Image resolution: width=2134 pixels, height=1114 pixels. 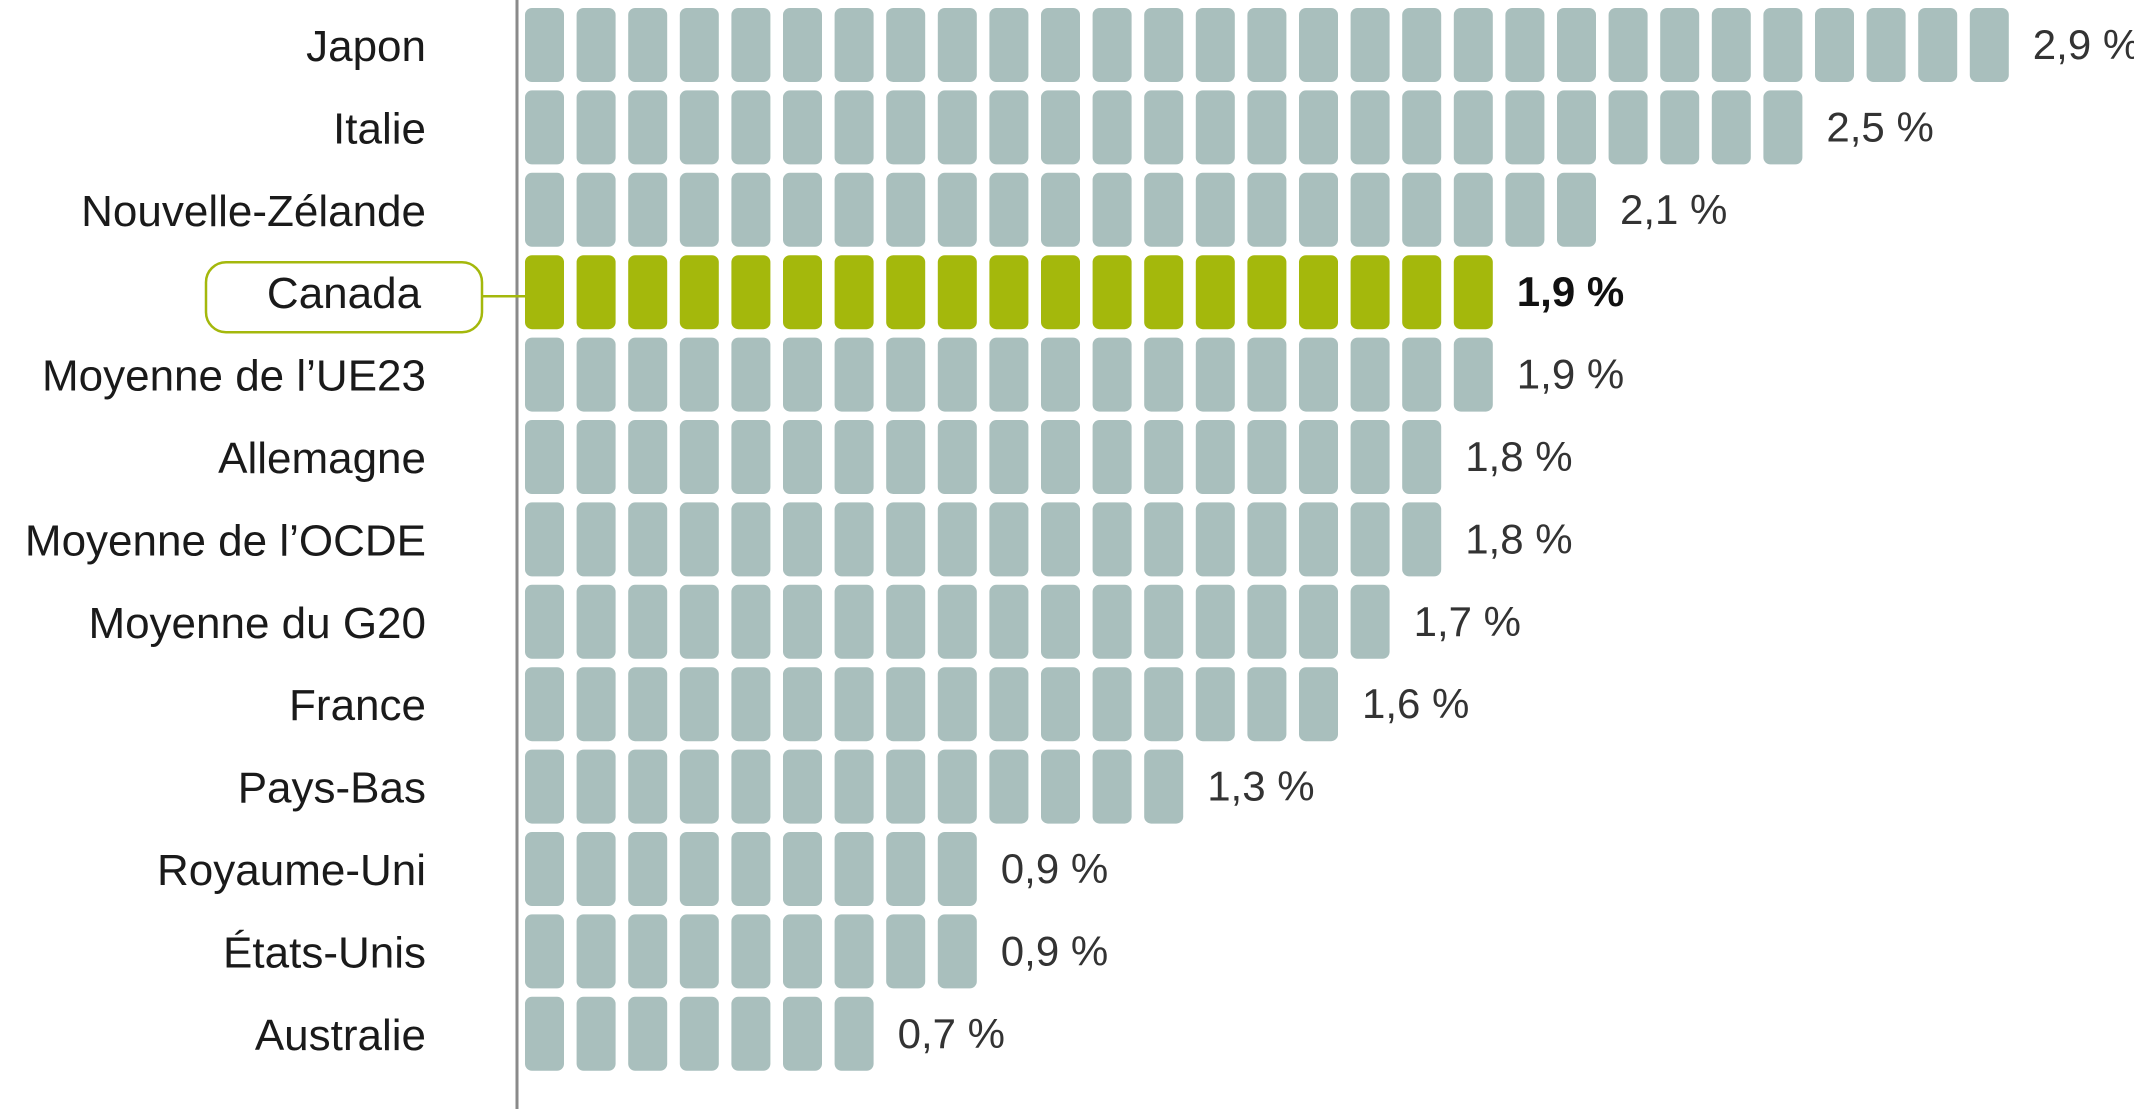 I want to click on category-label-japon: Japon, so click(x=366, y=46).